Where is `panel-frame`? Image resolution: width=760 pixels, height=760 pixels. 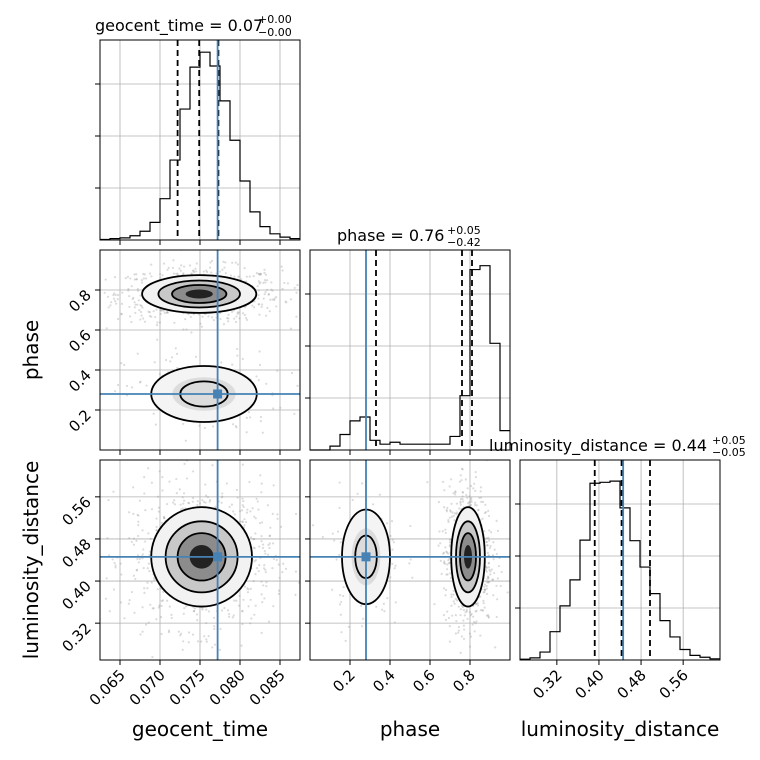
panel-frame is located at coordinates (200, 140).